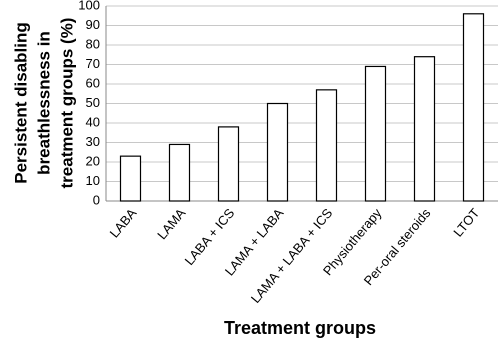  What do you see at coordinates (93, 141) in the screenshot?
I see `y-tick-label: 30` at bounding box center [93, 141].